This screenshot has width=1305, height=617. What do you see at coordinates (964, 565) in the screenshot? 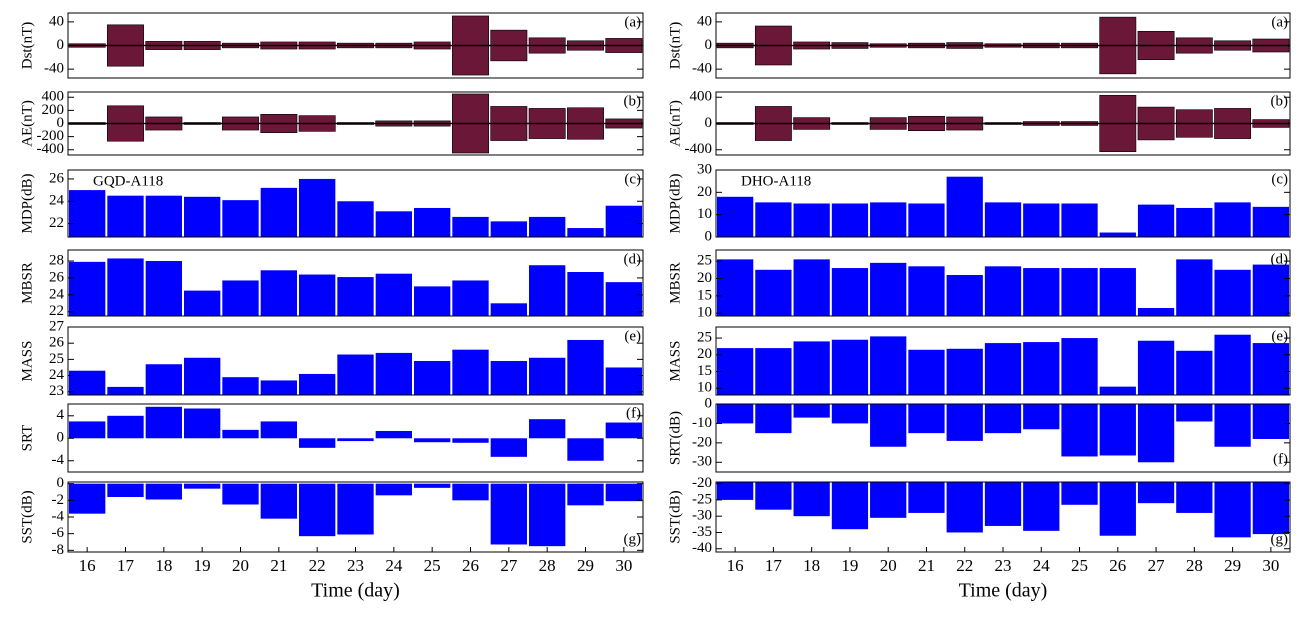
I see `x-tick-label: 22` at bounding box center [964, 565].